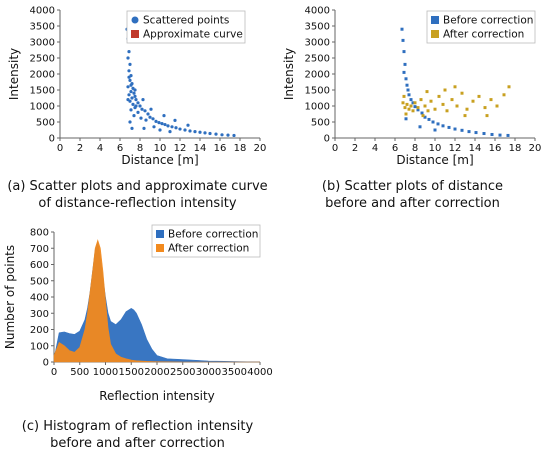 This screenshot has height=458, width=550. I want to click on chart-a-y-tick-label: 500, so click(45, 123).